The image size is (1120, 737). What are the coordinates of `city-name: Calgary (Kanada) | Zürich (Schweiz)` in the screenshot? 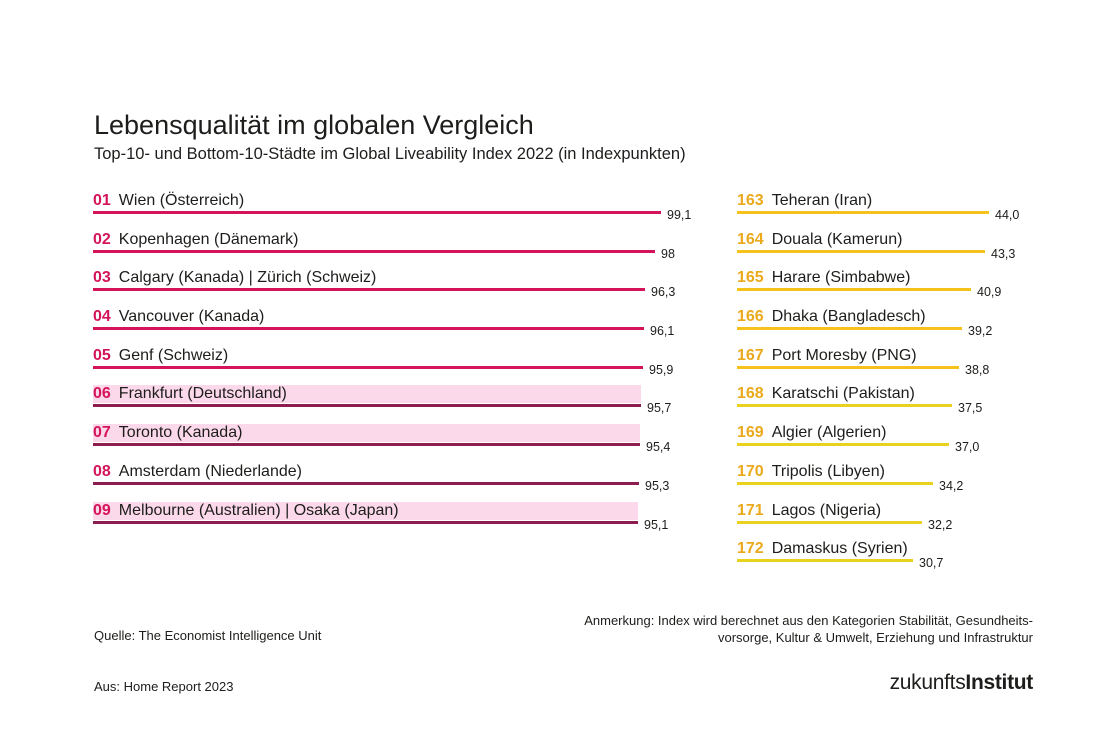 It's located at (247, 278).